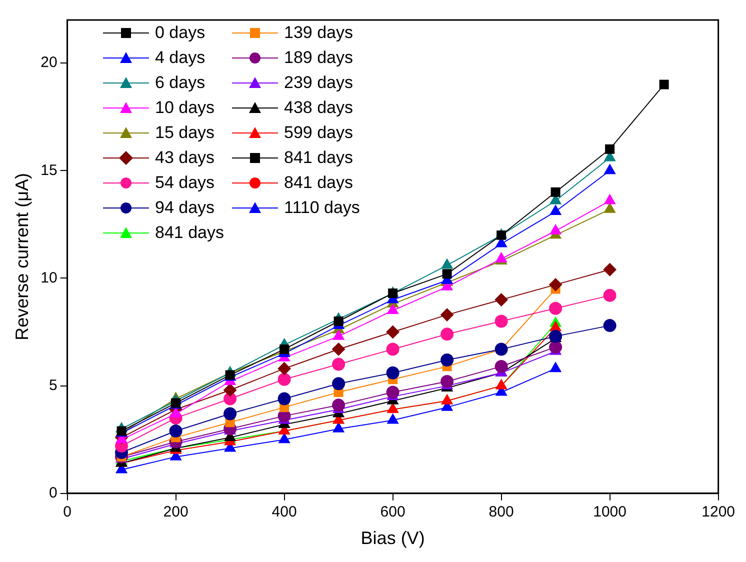  What do you see at coordinates (180, 83) in the screenshot?
I see `legend-label: 6 days` at bounding box center [180, 83].